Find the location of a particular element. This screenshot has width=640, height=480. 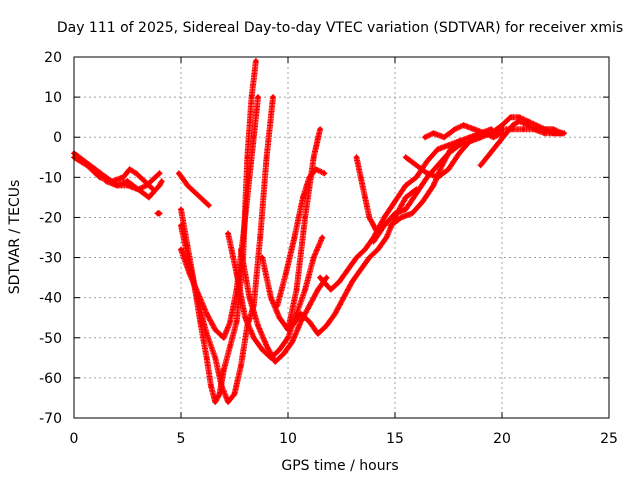

x-axis-label: GPS time / hours is located at coordinates (339, 466).